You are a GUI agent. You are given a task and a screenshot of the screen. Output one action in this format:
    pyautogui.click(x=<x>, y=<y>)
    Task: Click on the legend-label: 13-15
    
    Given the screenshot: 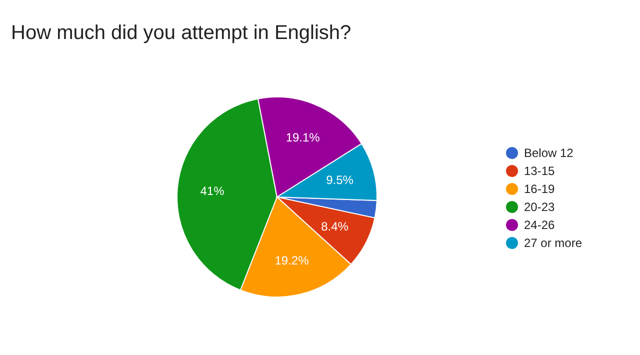 What is the action you would take?
    pyautogui.click(x=539, y=171)
    